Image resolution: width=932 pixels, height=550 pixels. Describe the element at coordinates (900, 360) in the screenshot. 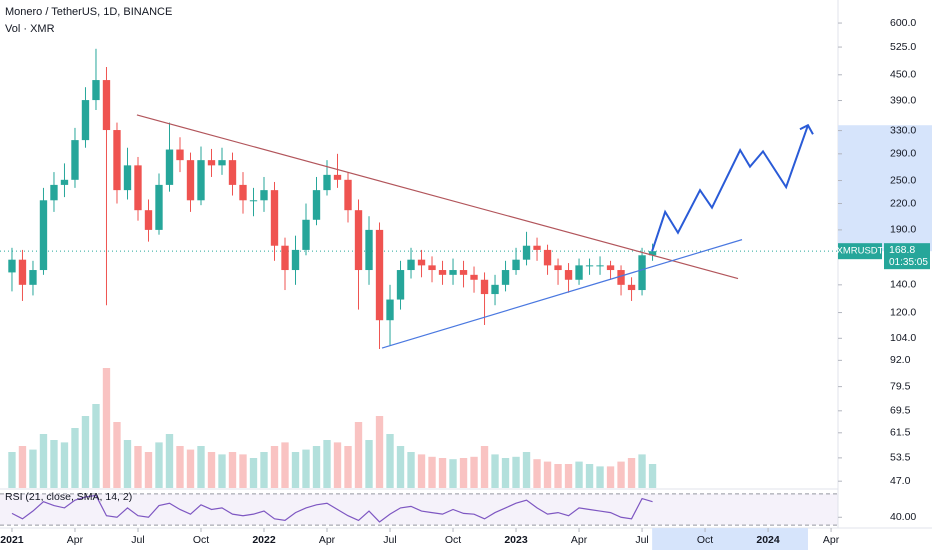

I see `y-tick-label: 92.0` at that location.